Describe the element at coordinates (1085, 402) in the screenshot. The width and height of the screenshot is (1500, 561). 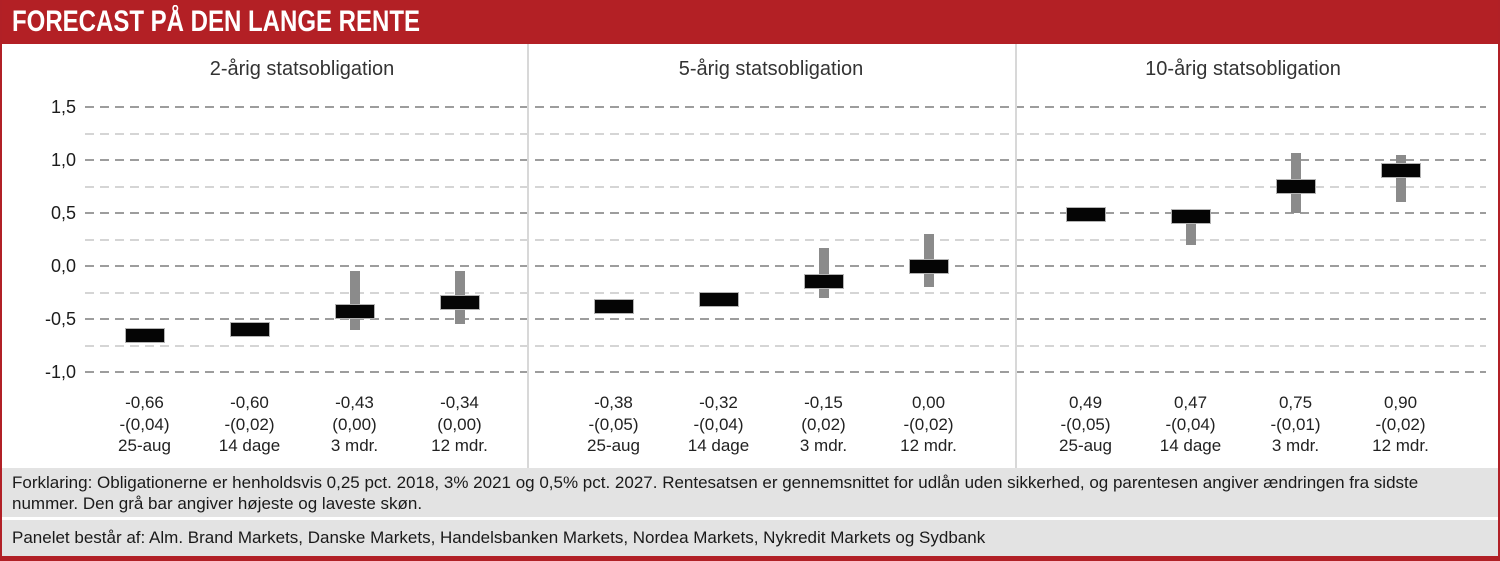
I see `point-value-label: 0,49` at that location.